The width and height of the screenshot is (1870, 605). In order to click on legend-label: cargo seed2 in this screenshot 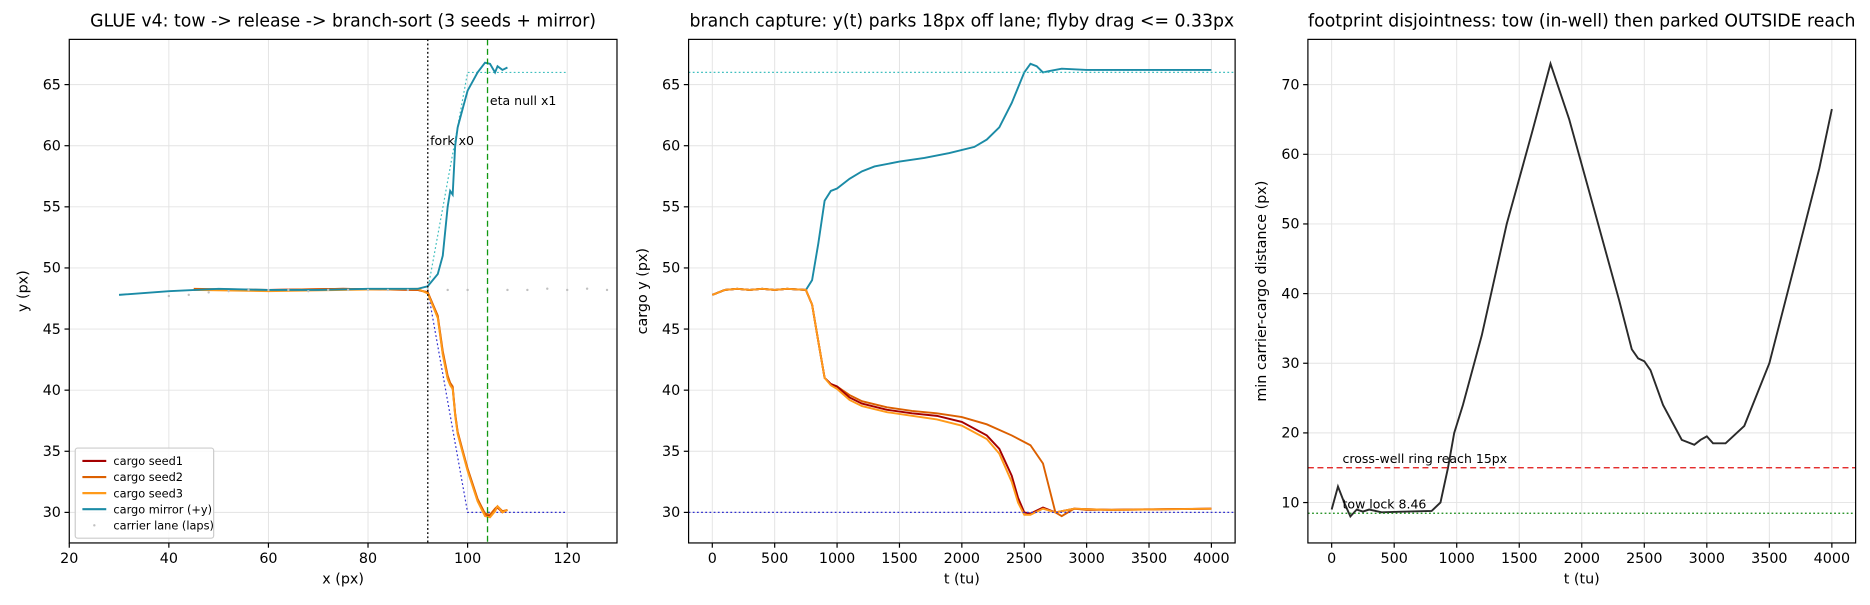, I will do `click(148, 477)`.